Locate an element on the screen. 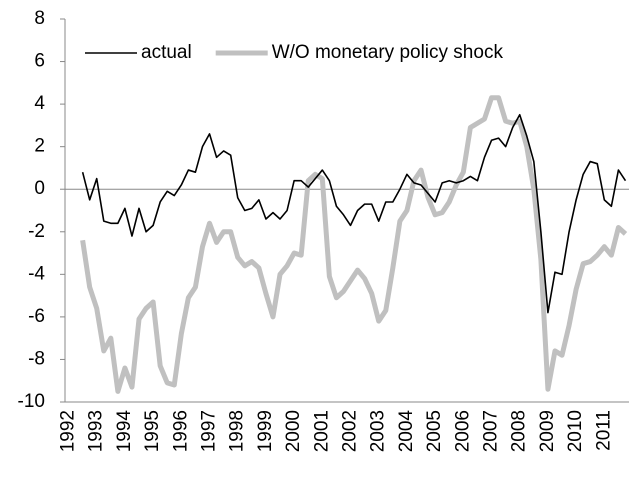 This screenshot has width=629, height=484. x-tick-label: 1992 is located at coordinates (68, 431).